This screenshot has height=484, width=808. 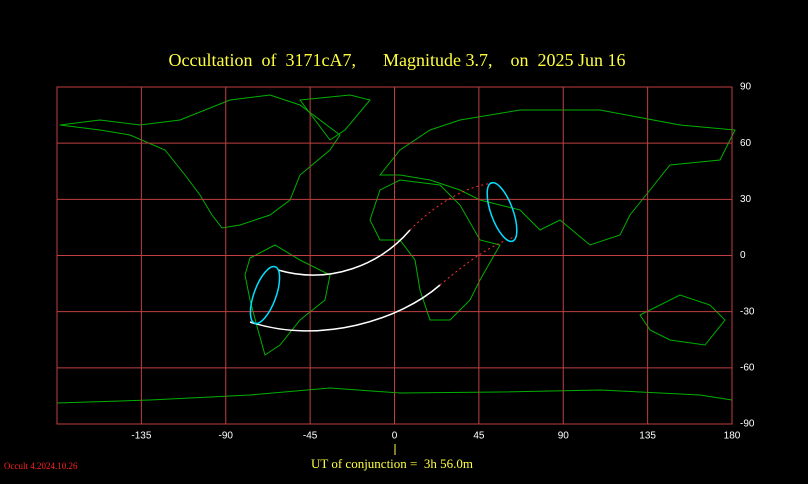 I want to click on north-america, so click(x=200, y=161).